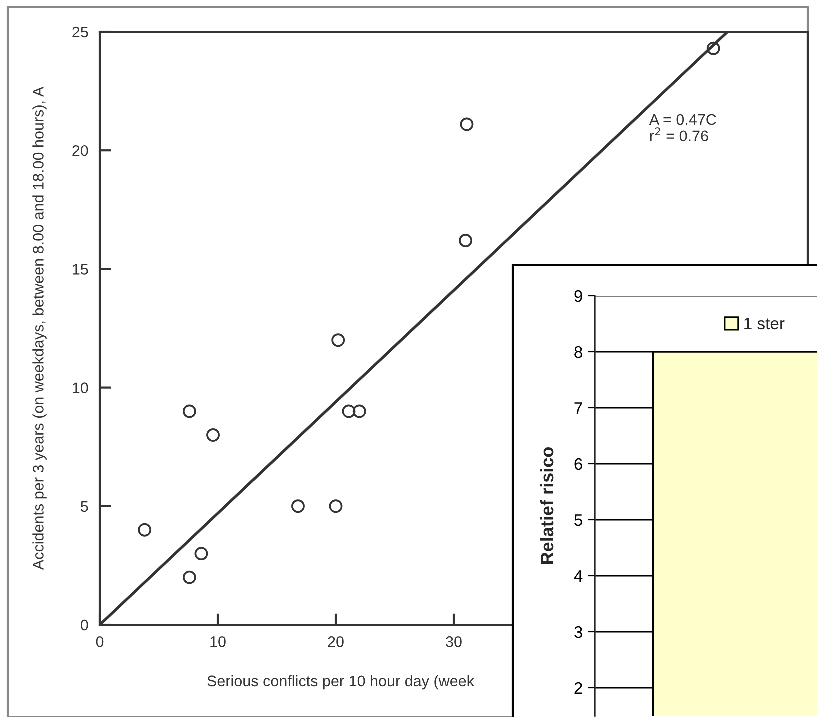 This screenshot has width=817, height=717. What do you see at coordinates (218, 642) in the screenshot?
I see `x-tick-label: 10` at bounding box center [218, 642].